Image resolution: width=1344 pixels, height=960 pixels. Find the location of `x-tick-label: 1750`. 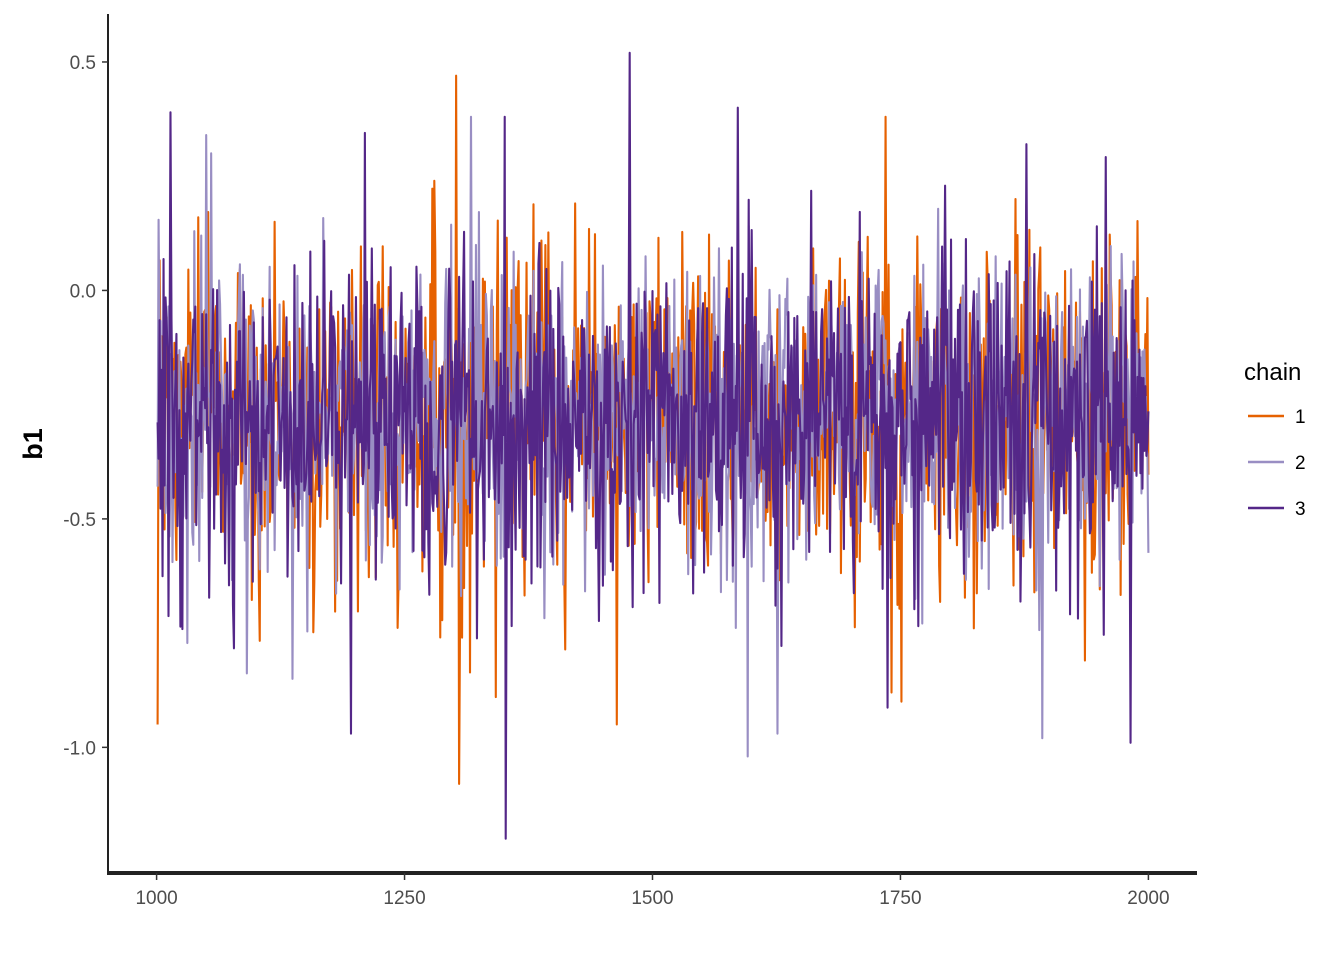

x-tick-label: 1750 is located at coordinates (900, 898).